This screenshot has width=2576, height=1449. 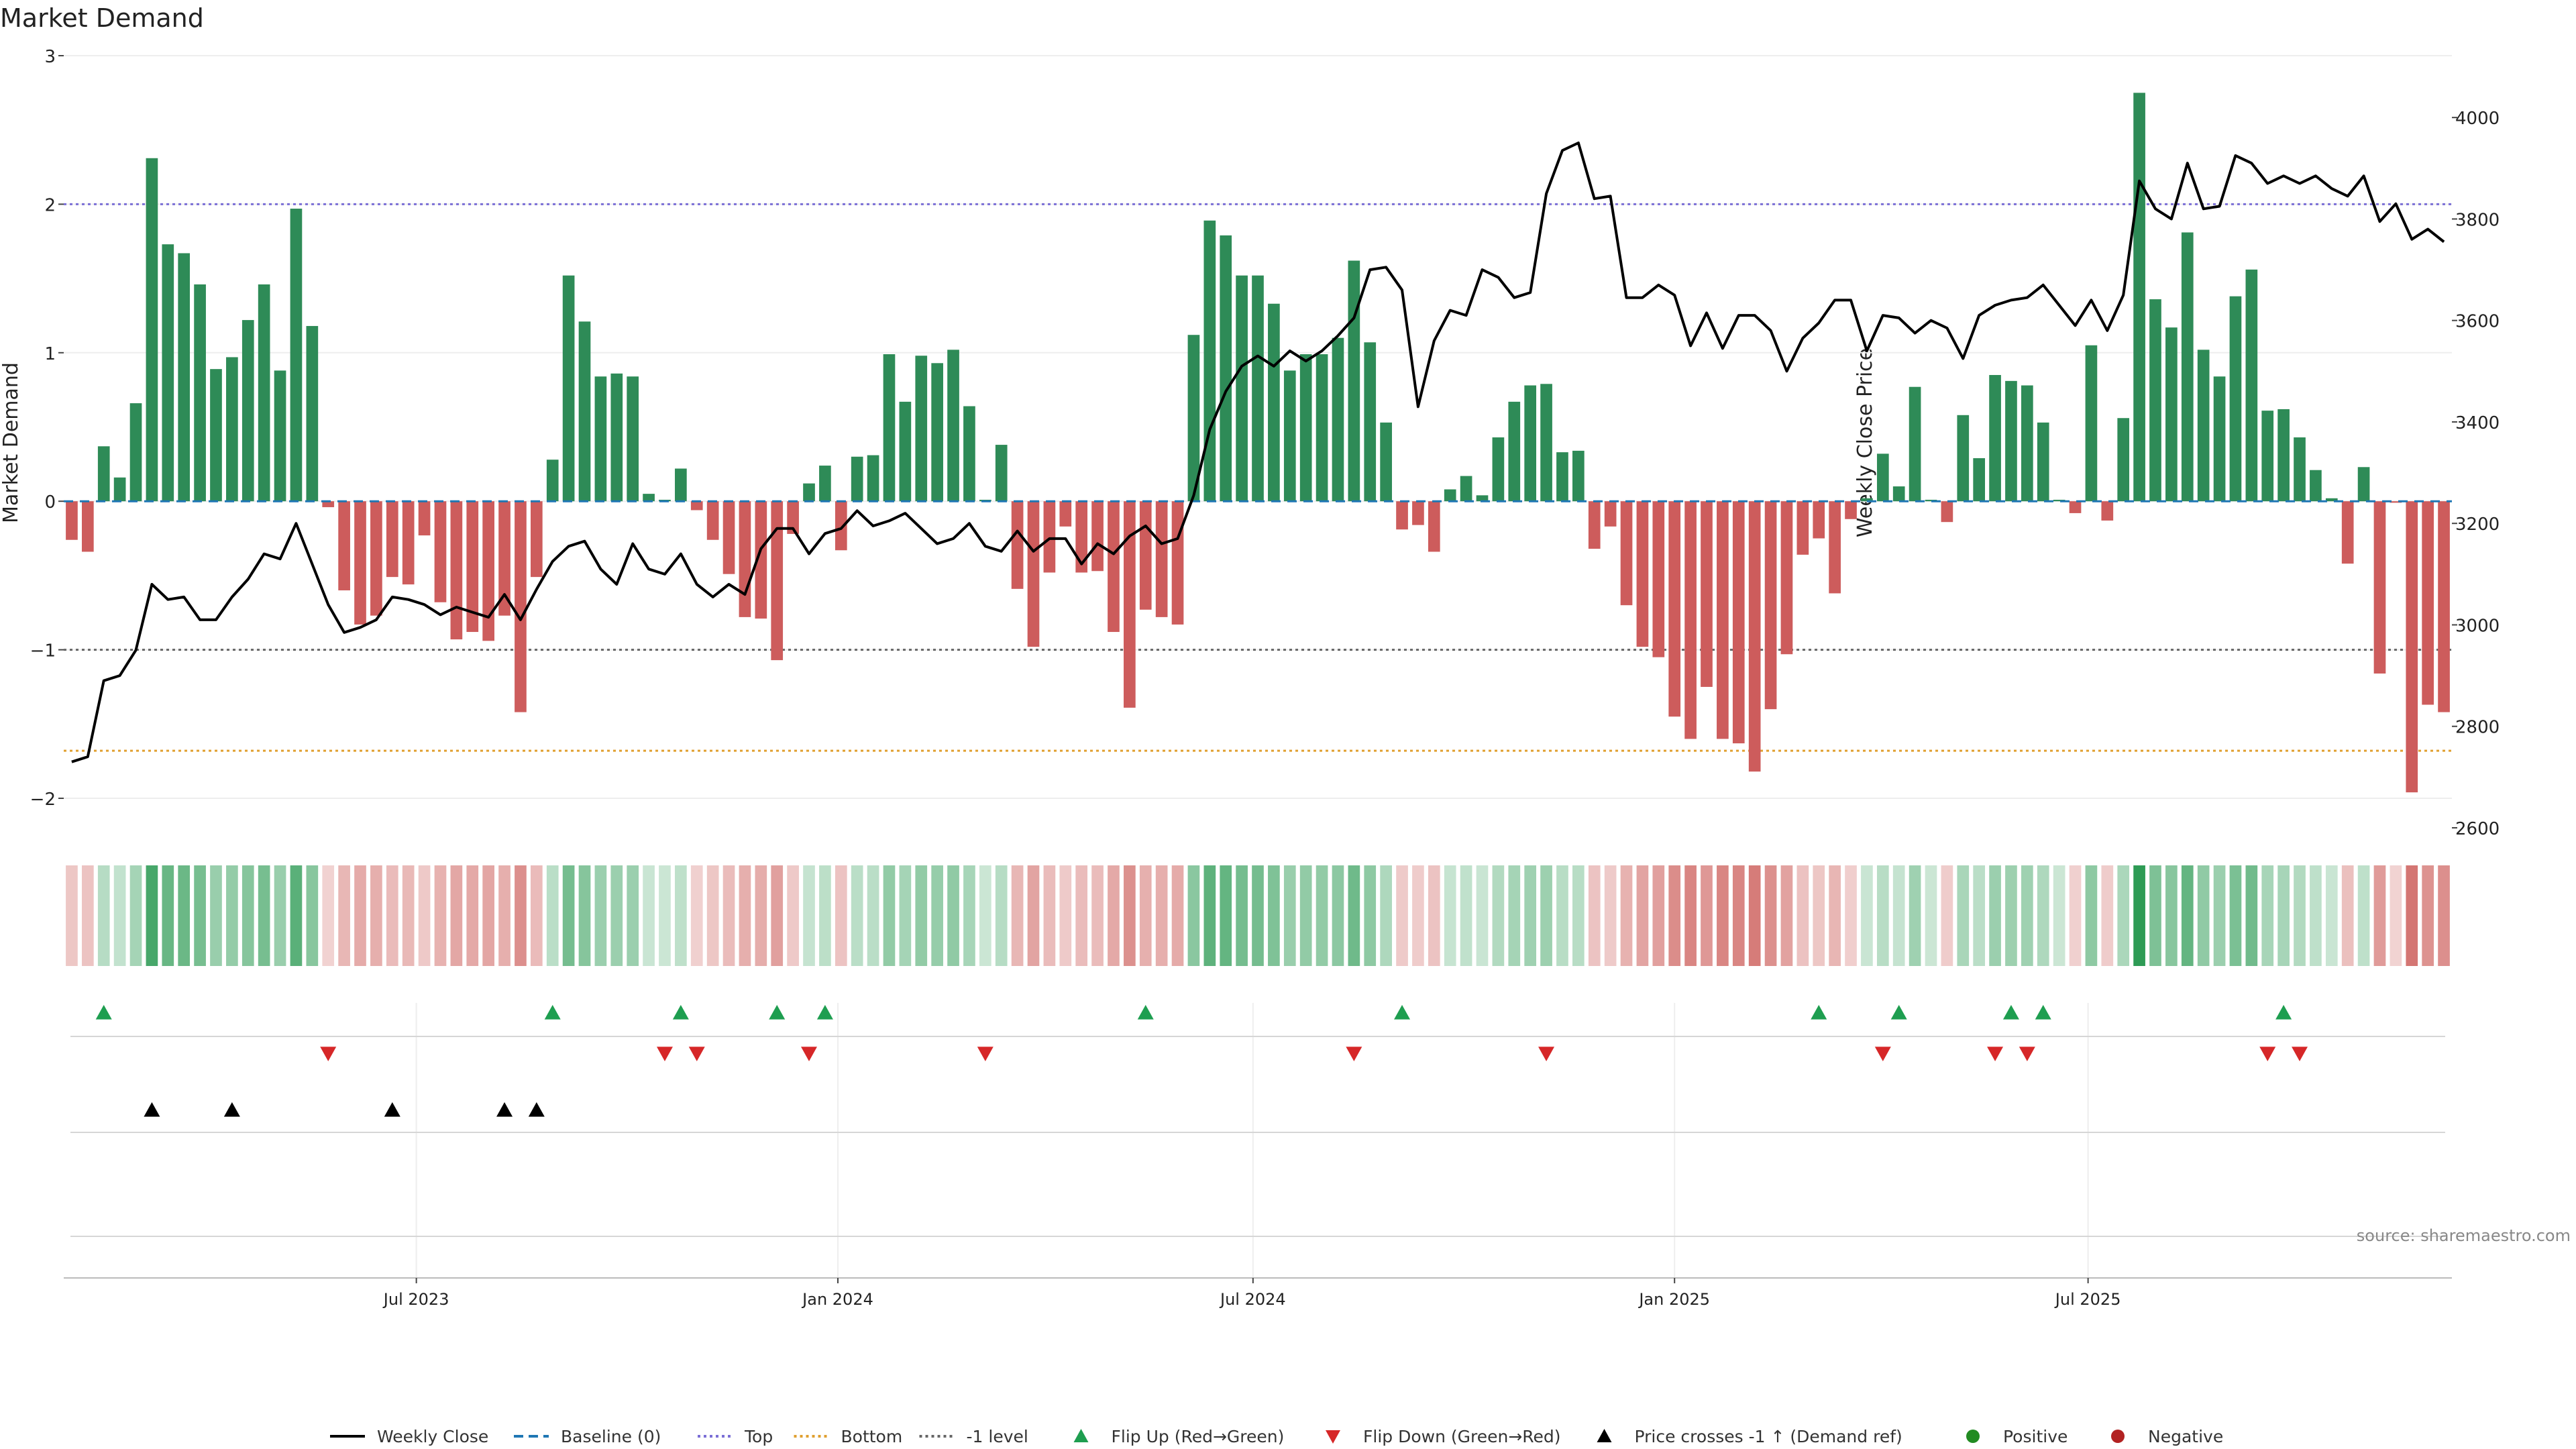 I want to click on legend-label: -1 level, so click(x=997, y=1436).